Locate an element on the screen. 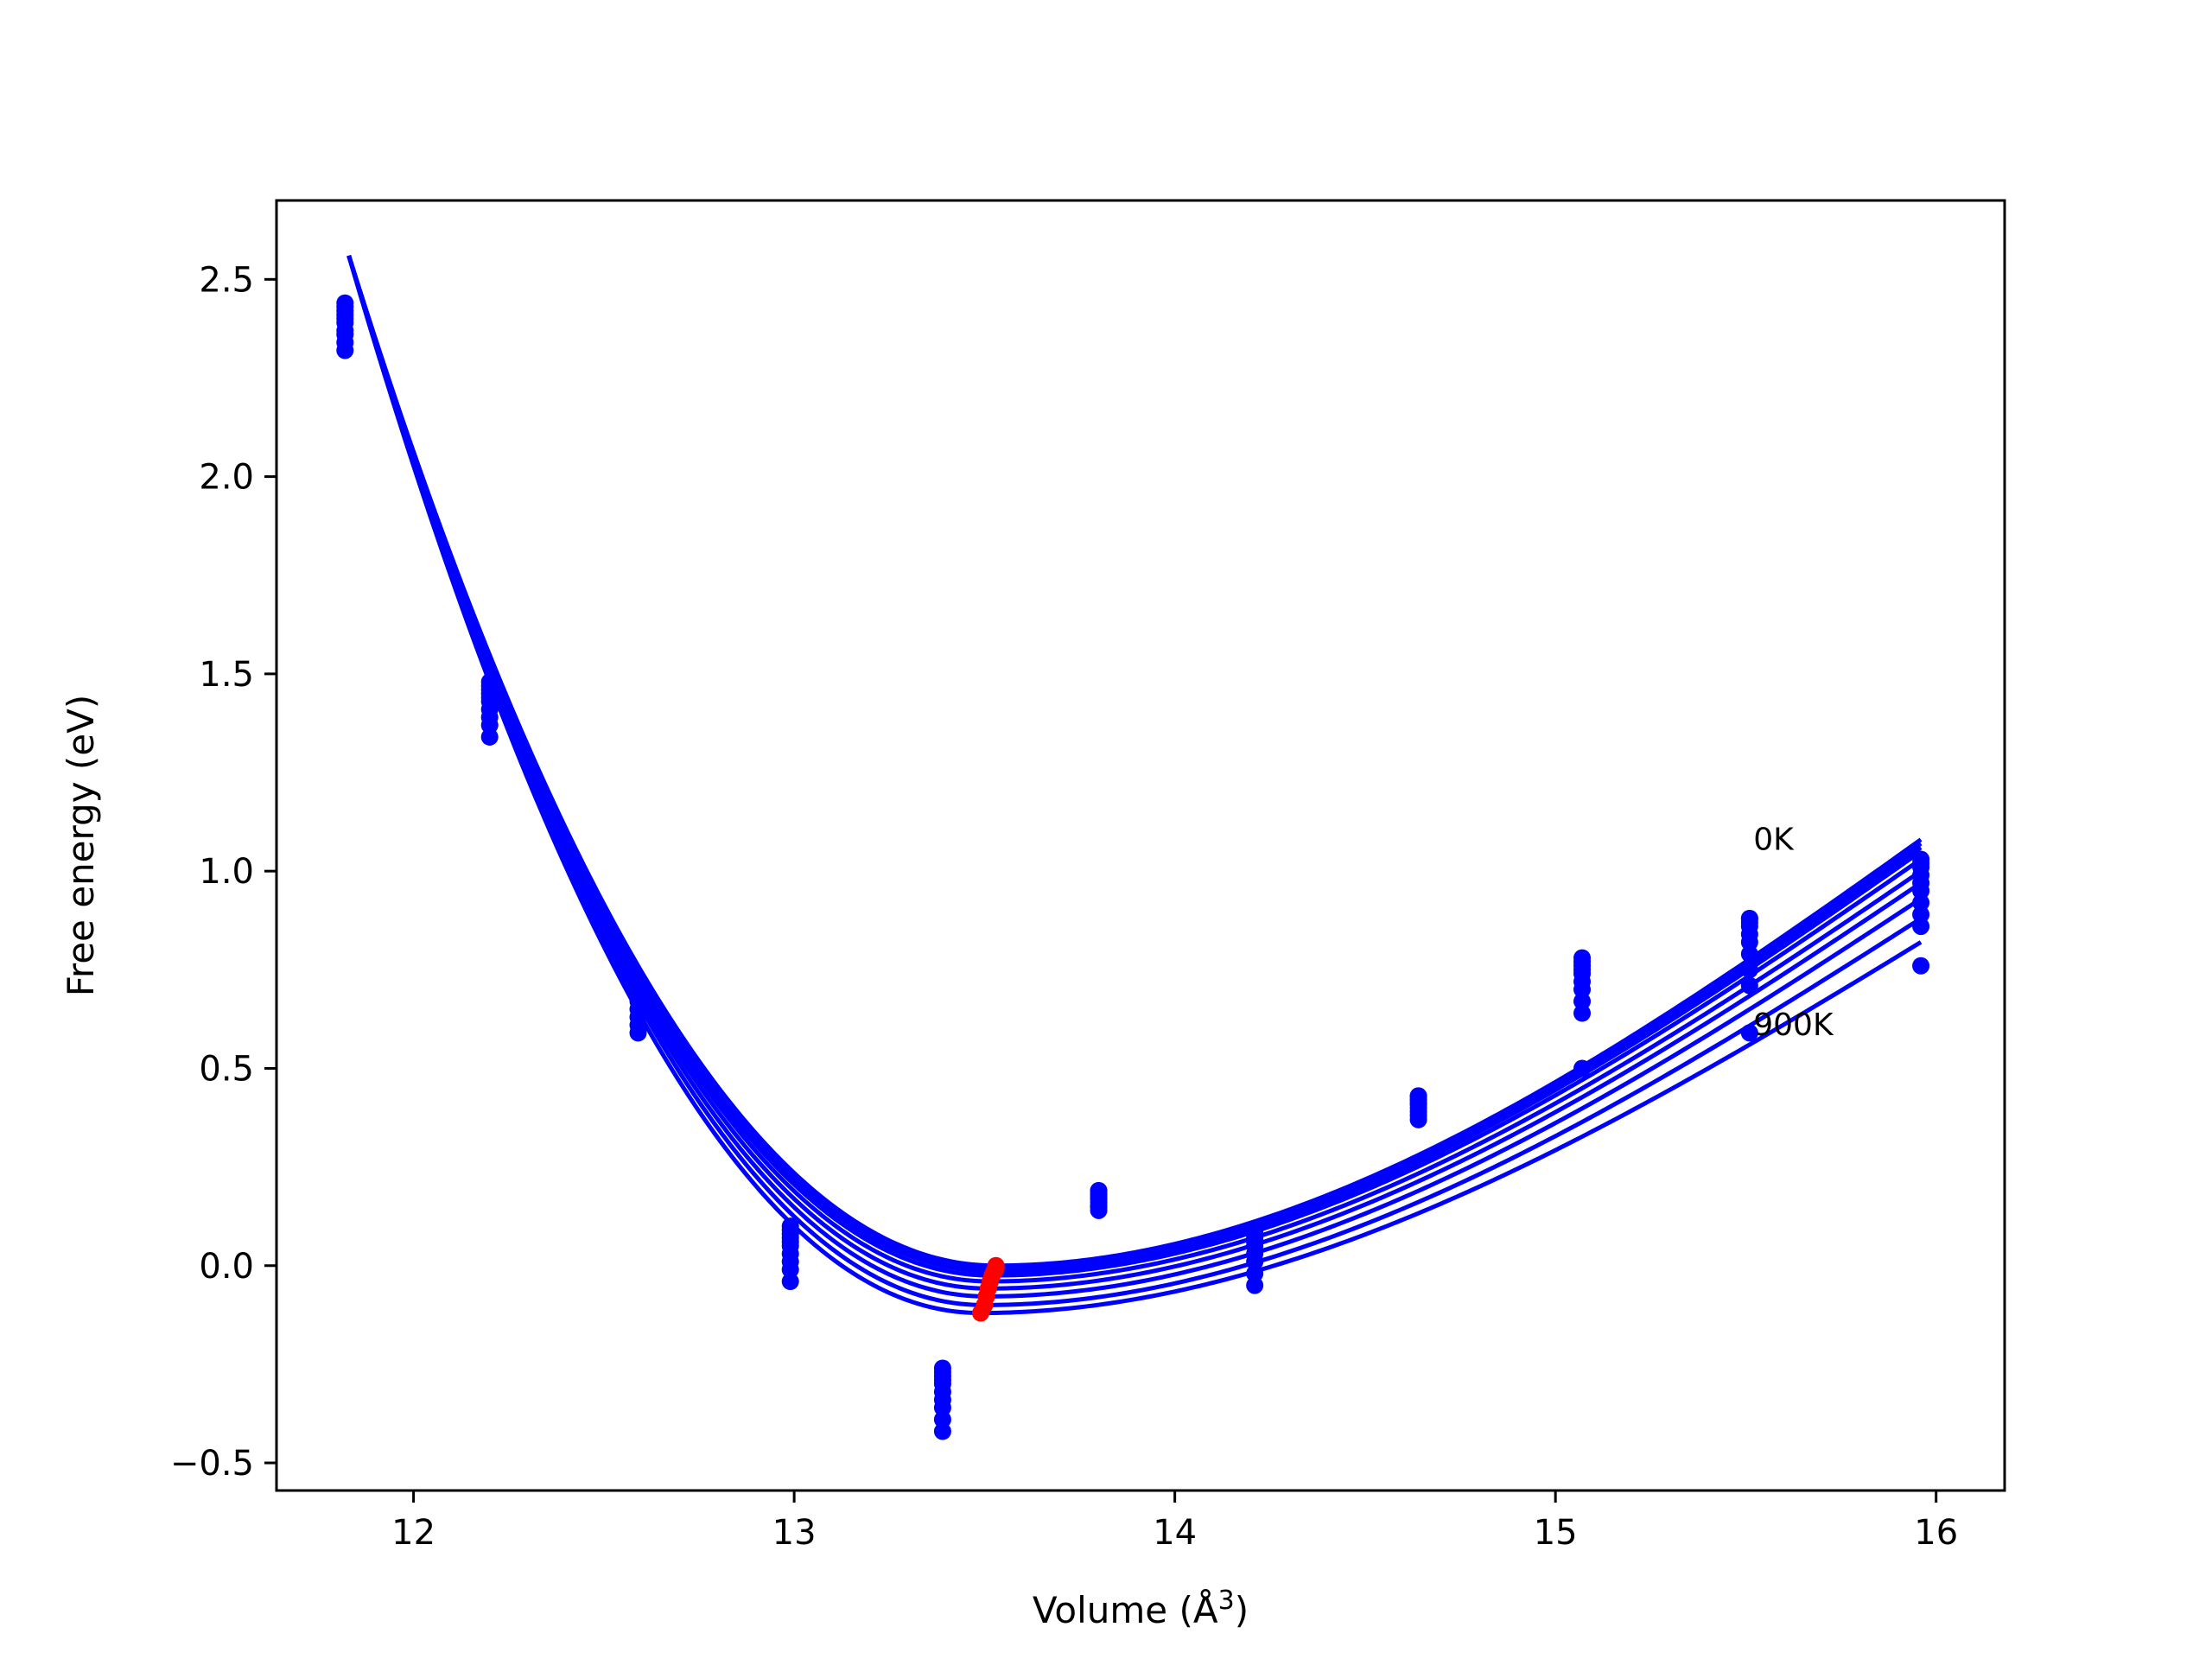 Image resolution: width=2212 pixels, height=1659 pixels. data-point-900K-v9 is located at coordinates (1749, 1033).